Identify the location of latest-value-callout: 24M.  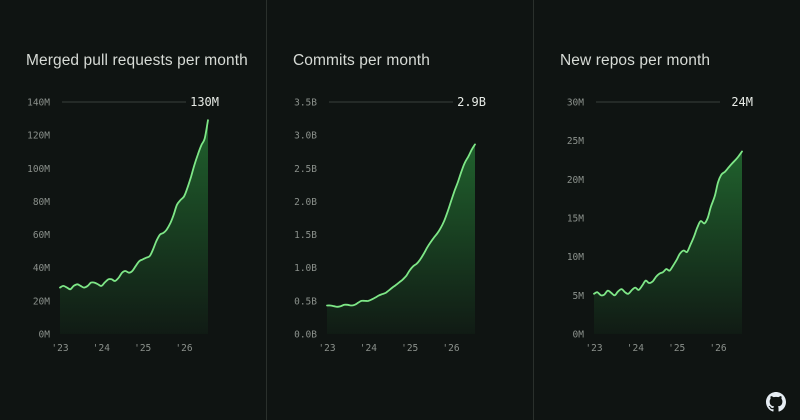
(742, 102).